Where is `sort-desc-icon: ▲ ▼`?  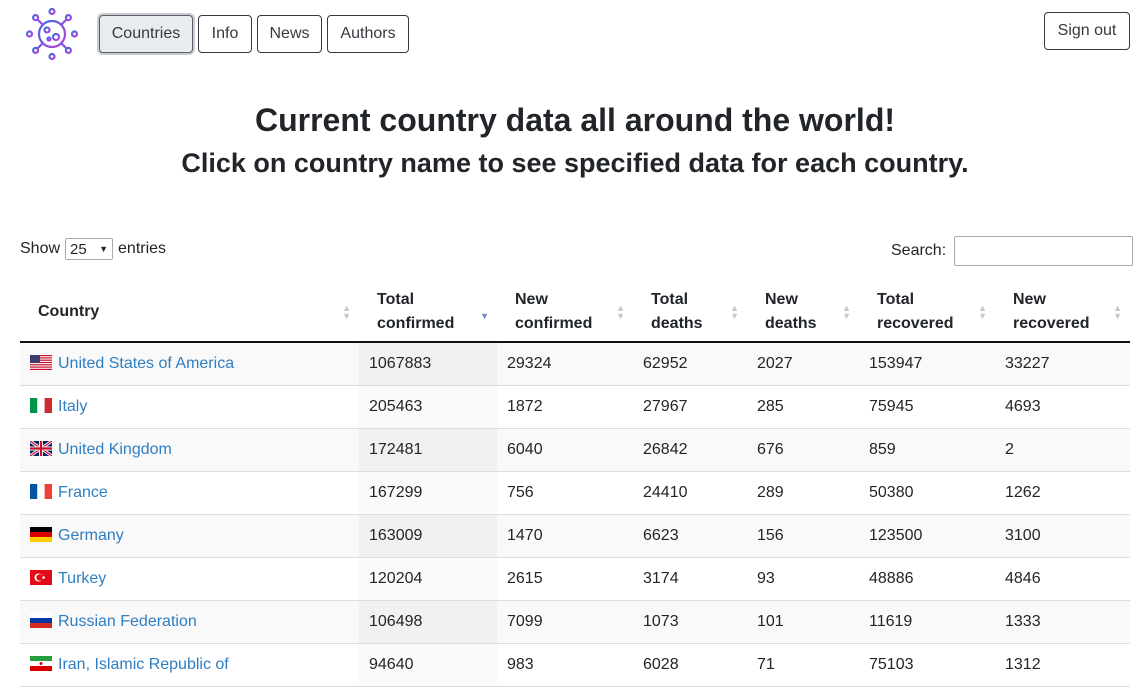 sort-desc-icon: ▲ ▼ is located at coordinates (484, 311).